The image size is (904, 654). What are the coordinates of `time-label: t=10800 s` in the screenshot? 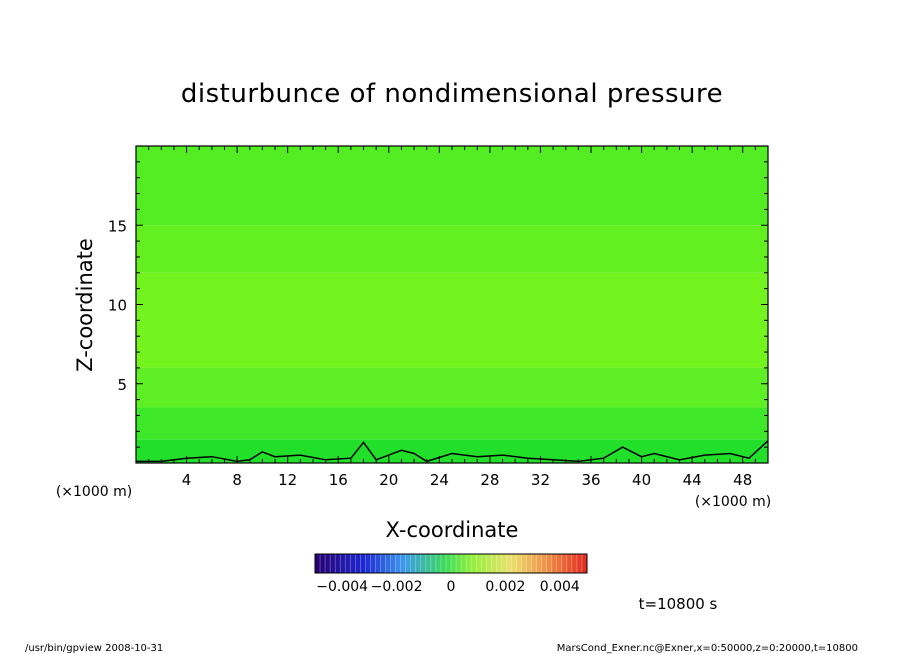 It's located at (678, 604).